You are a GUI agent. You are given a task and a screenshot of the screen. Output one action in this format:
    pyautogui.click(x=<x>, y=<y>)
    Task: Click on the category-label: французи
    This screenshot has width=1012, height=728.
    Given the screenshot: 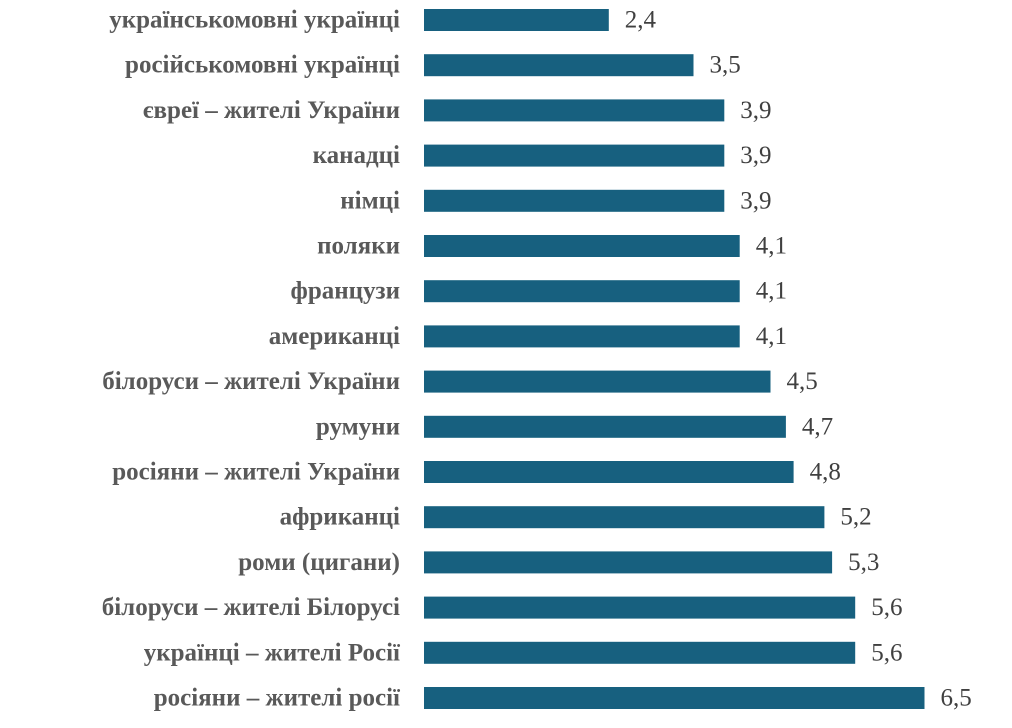 What is the action you would take?
    pyautogui.click(x=345, y=291)
    